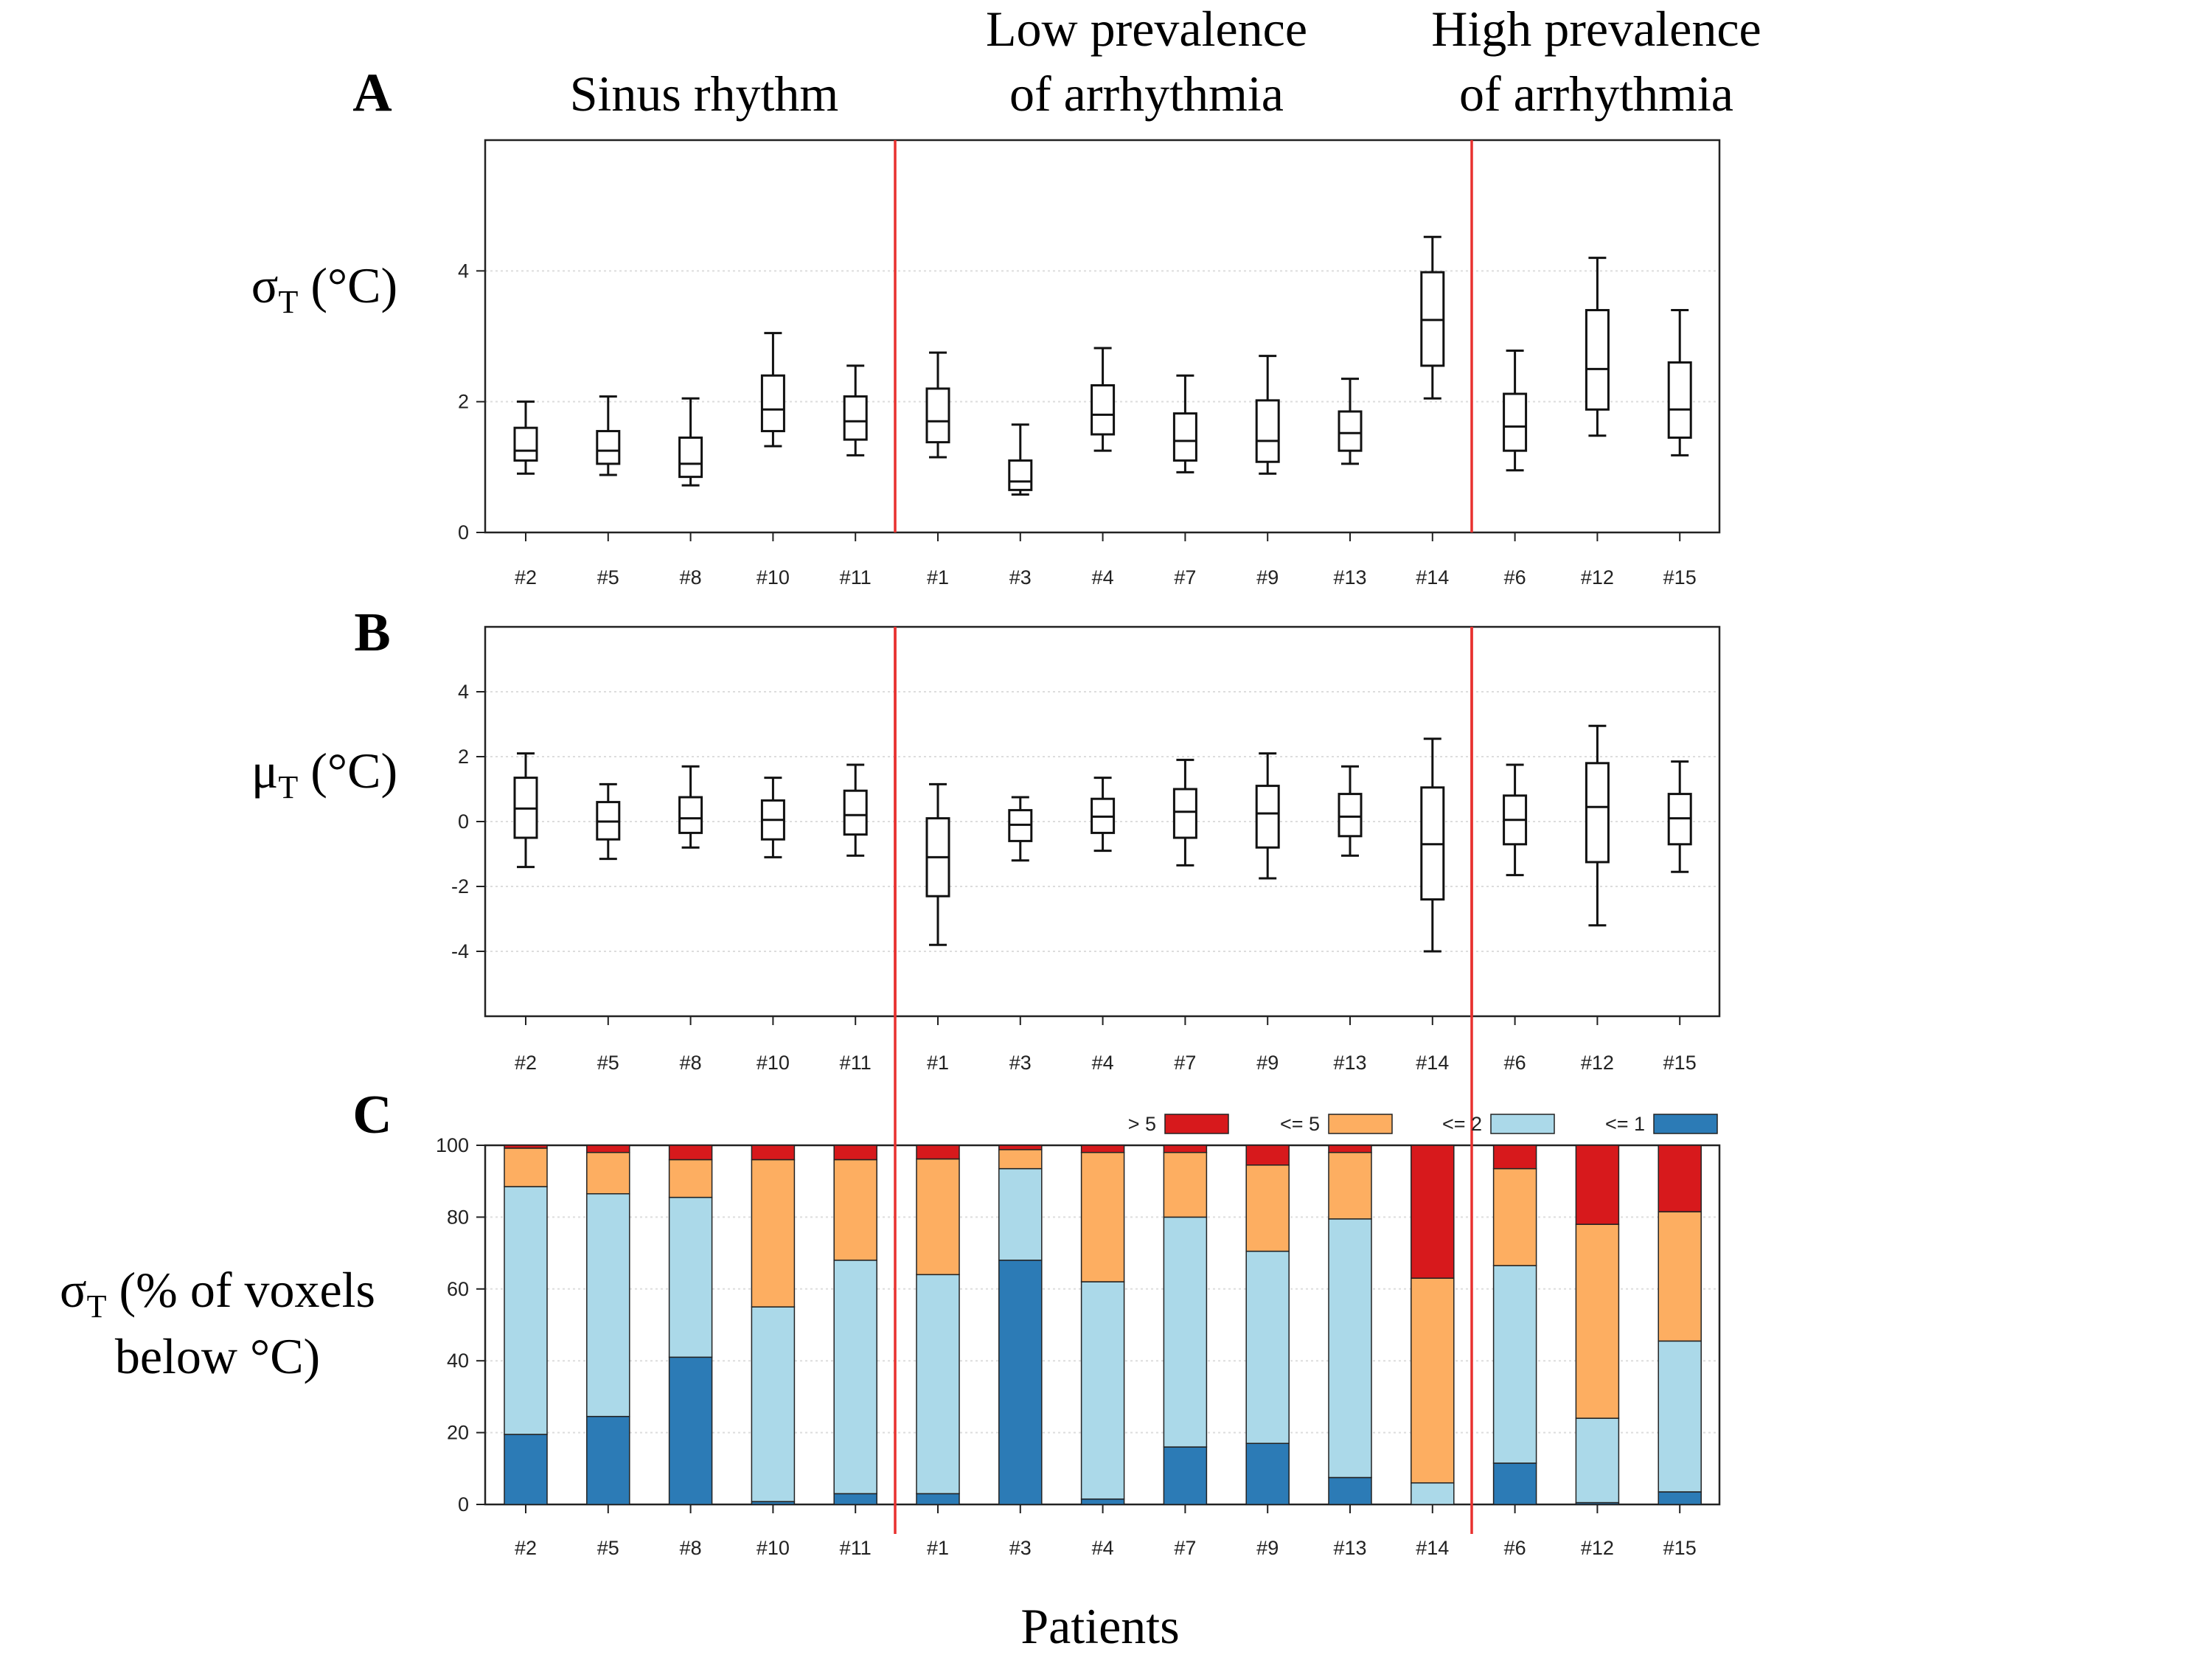  Describe the element at coordinates (1102, 336) in the screenshot. I see `plot-frame-a` at that location.